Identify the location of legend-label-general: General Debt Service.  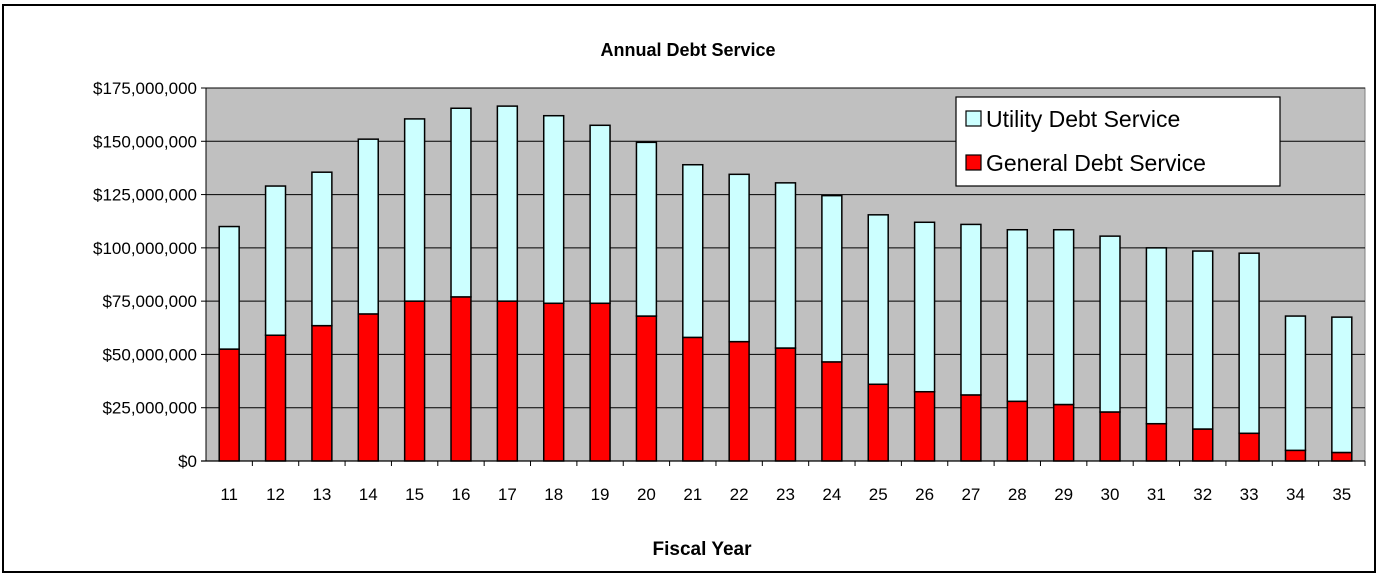
(1096, 163).